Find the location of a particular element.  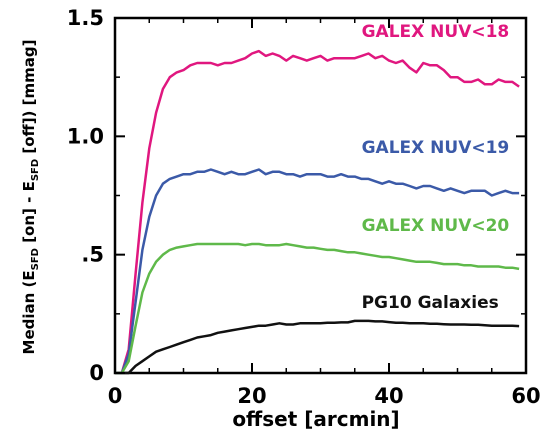

series-line-pg10-galaxies is located at coordinates (317, 347).